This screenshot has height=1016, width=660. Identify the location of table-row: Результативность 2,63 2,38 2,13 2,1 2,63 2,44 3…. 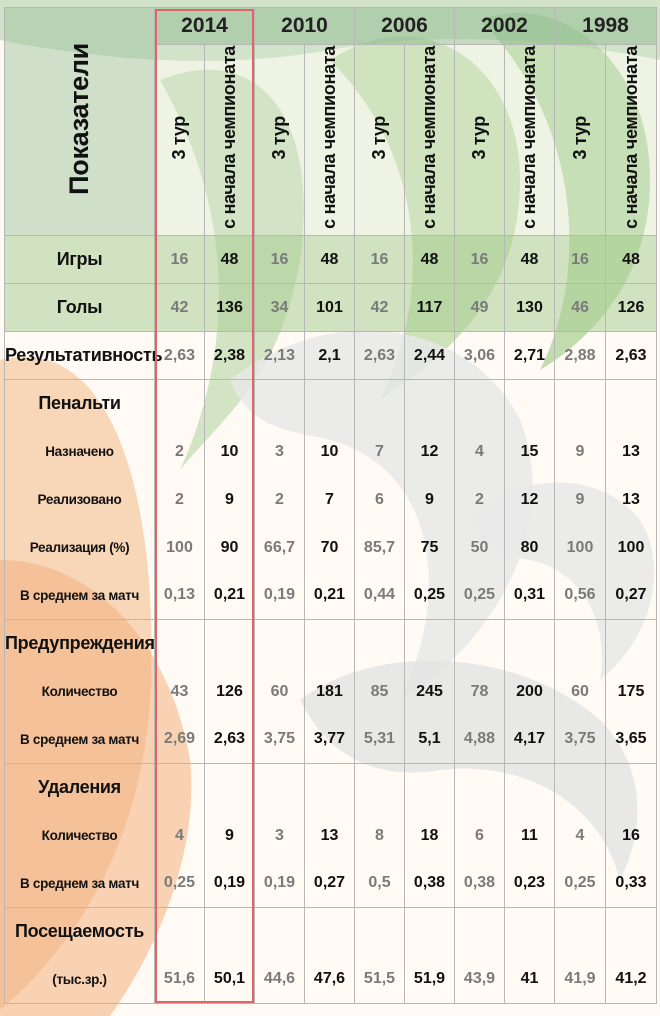
(330, 355).